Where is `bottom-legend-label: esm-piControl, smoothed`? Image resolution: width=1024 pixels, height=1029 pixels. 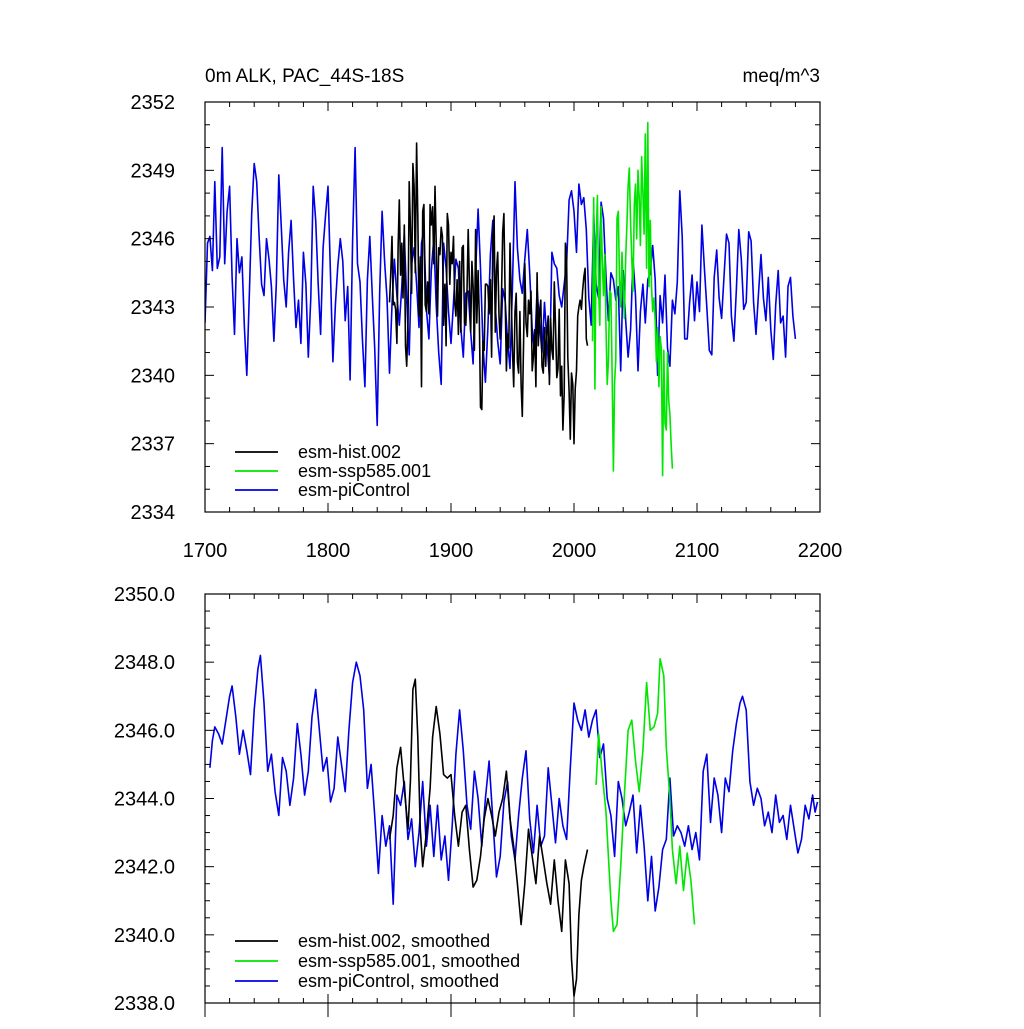 bottom-legend-label: esm-piControl, smoothed is located at coordinates (398, 981).